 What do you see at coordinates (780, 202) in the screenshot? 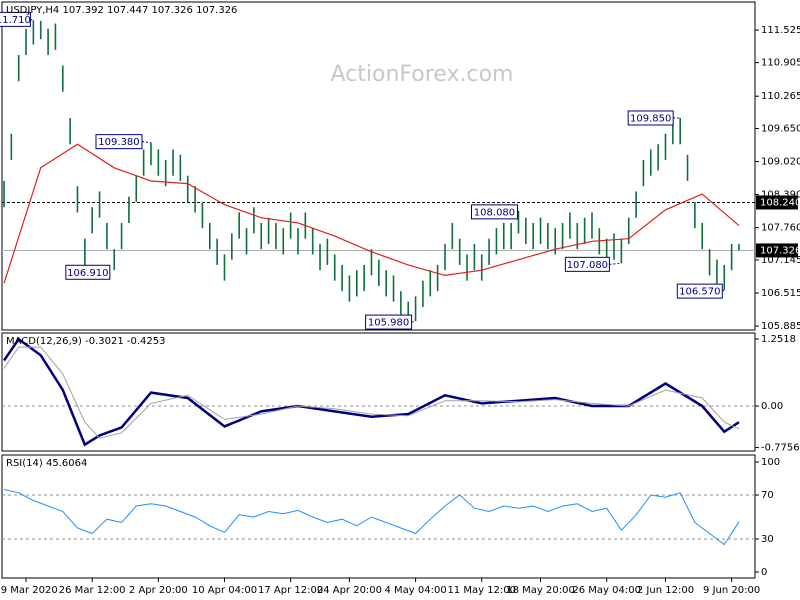
I see `price-box-label: 108.240` at bounding box center [780, 202].